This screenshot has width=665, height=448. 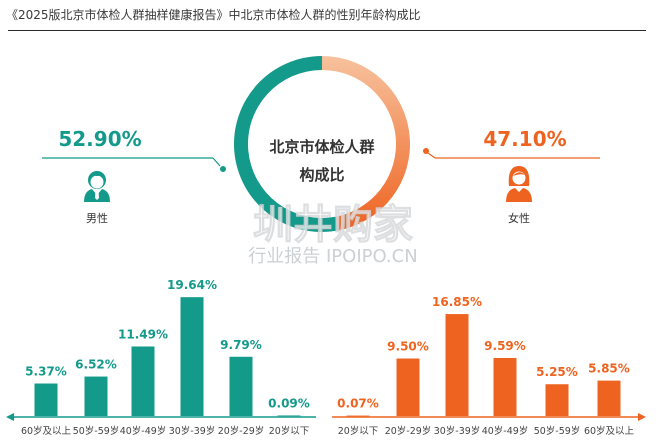 What do you see at coordinates (289, 403) in the screenshot?
I see `male-value-label: 0.09%` at bounding box center [289, 403].